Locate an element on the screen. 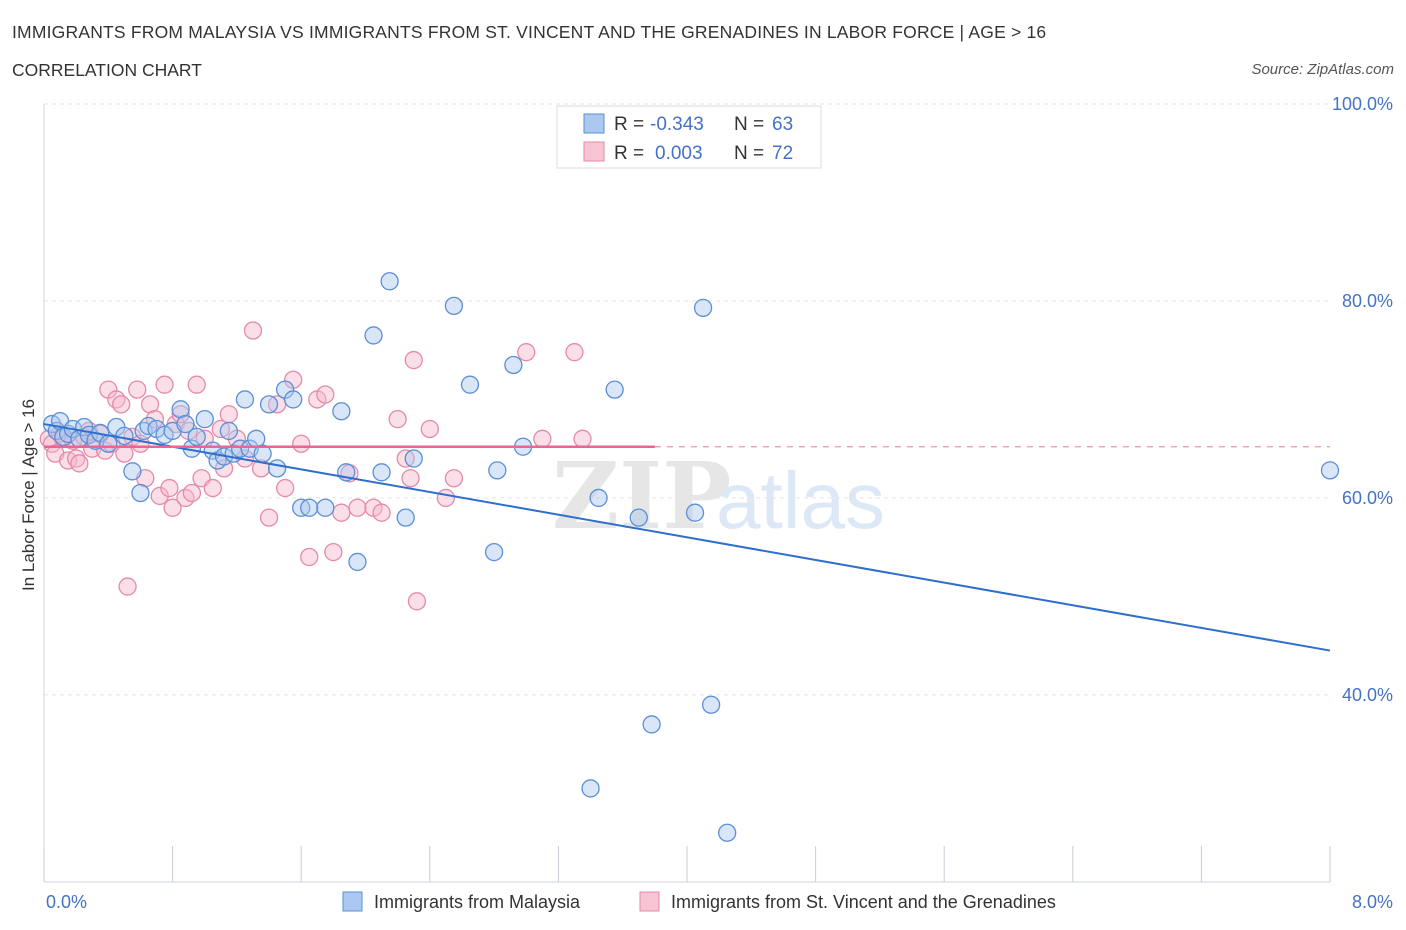 The width and height of the screenshot is (1406, 930). legend-n-label-1: N = is located at coordinates (749, 124).